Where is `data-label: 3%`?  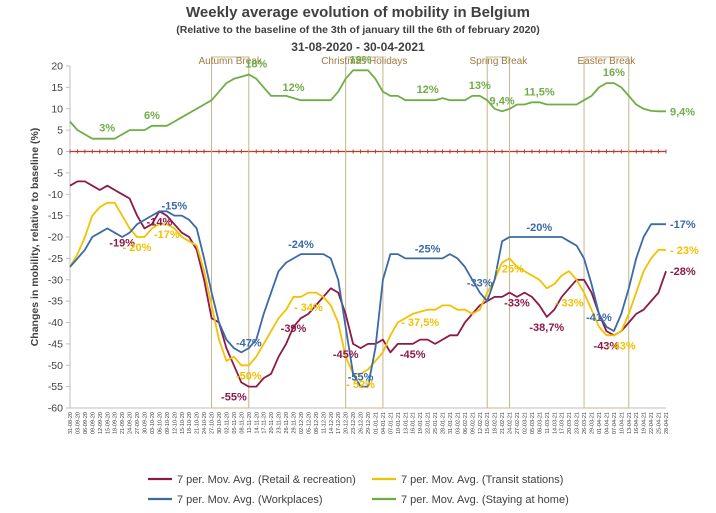
data-label: 3% is located at coordinates (107, 129).